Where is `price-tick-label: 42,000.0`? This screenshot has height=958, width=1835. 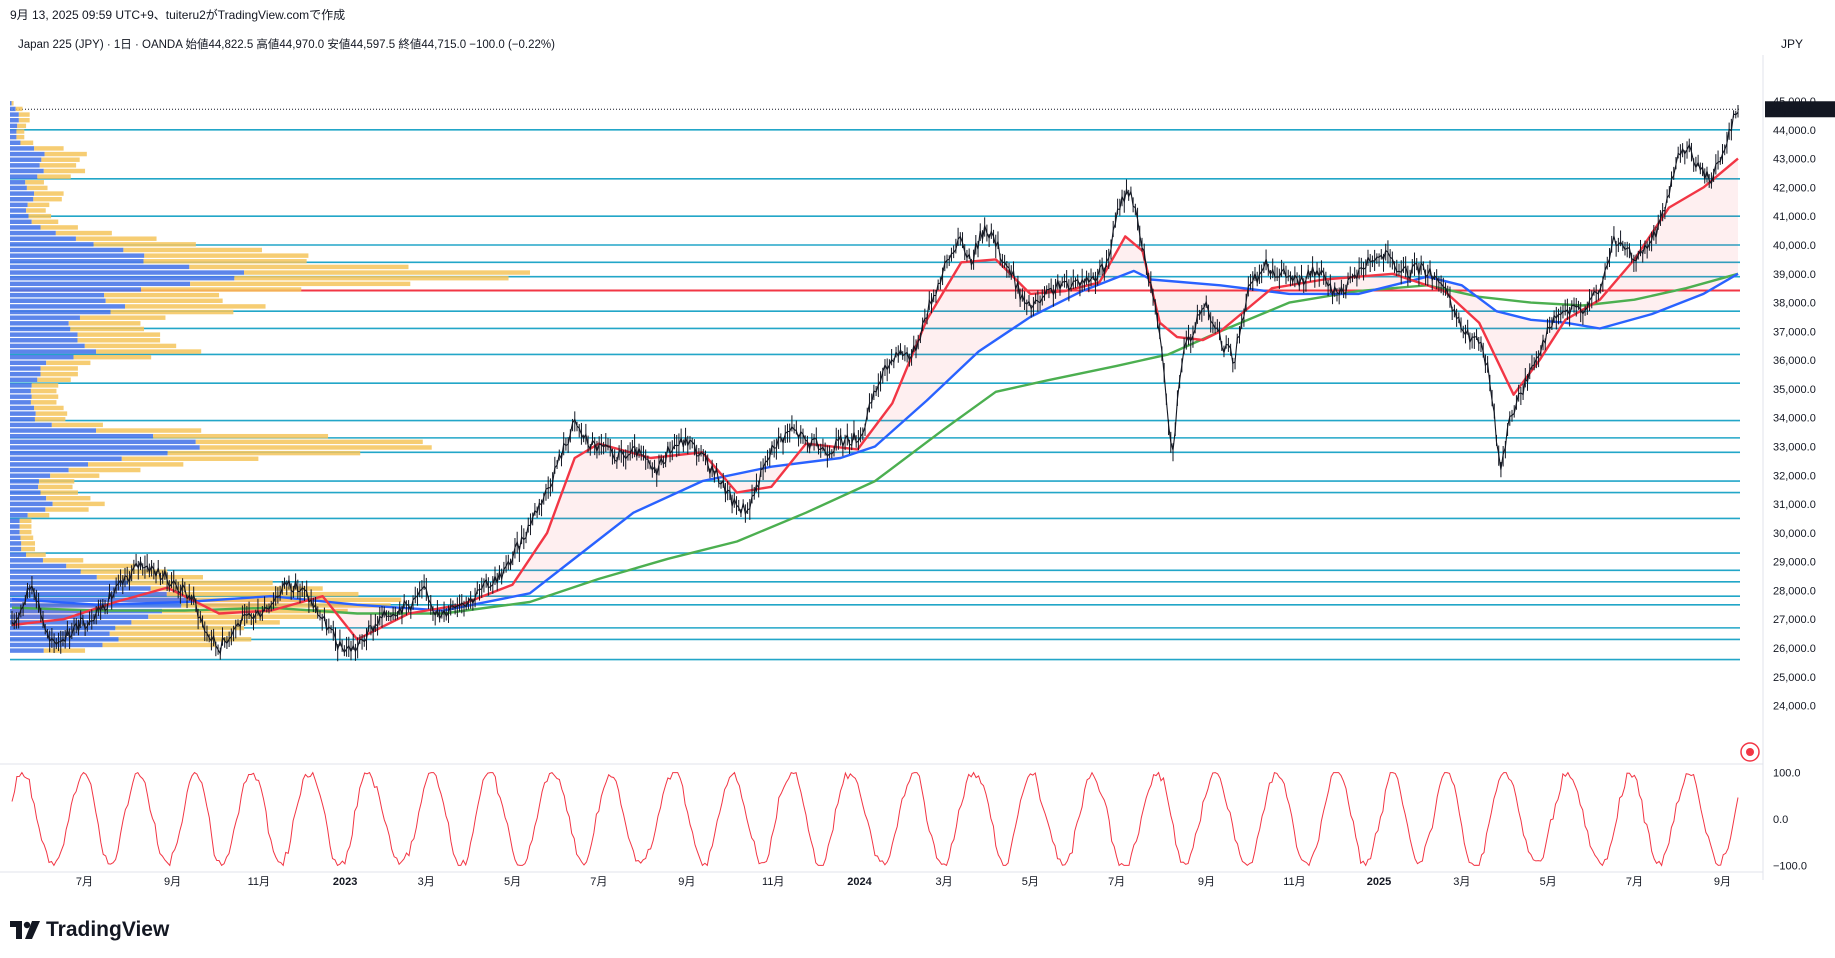
price-tick-label: 42,000.0 is located at coordinates (1794, 188).